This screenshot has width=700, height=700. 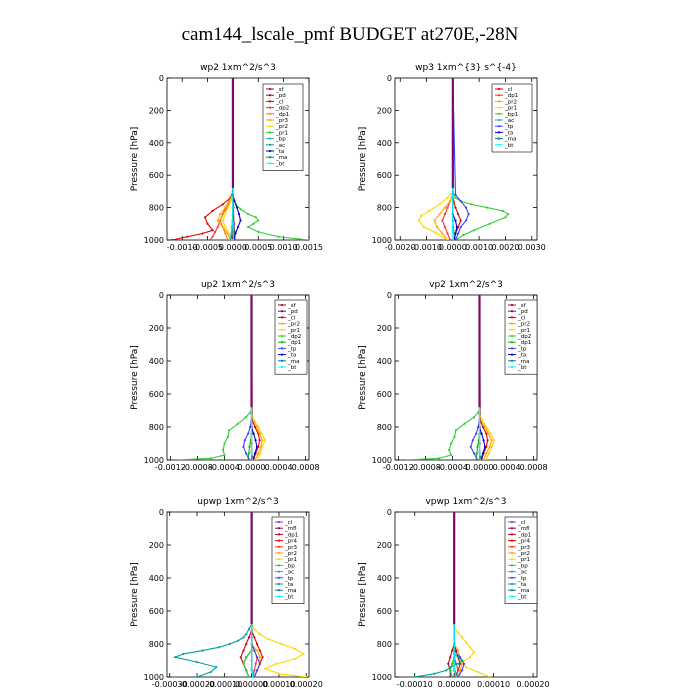 I want to click on y-tick-label: 800, so click(x=384, y=644).